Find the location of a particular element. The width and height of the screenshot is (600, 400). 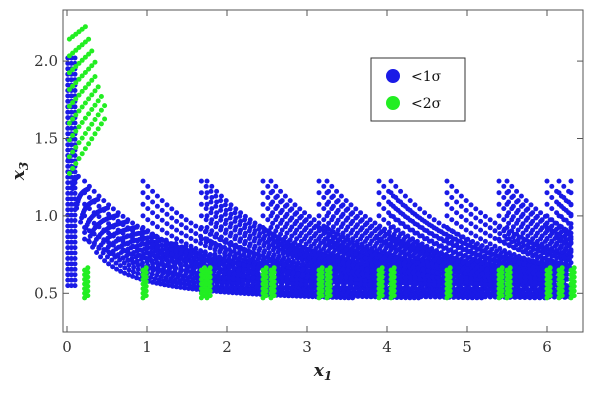

legend-box is located at coordinates (418, 89).